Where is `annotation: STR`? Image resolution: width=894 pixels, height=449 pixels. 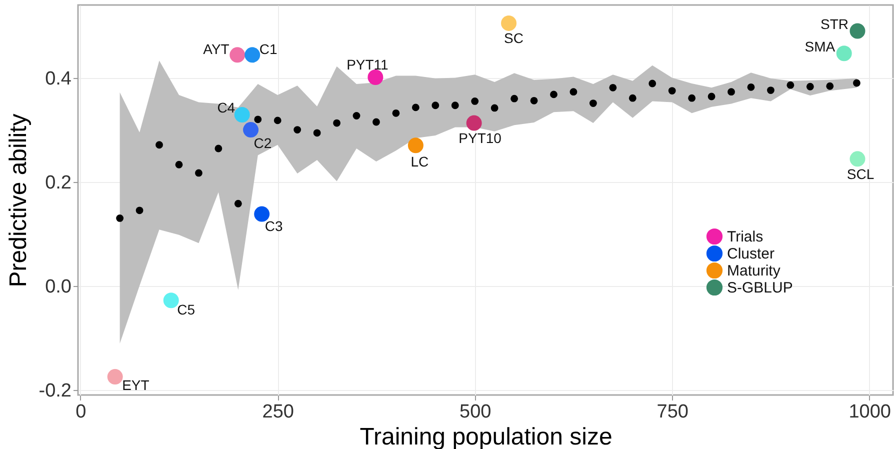
annotation: STR is located at coordinates (834, 24).